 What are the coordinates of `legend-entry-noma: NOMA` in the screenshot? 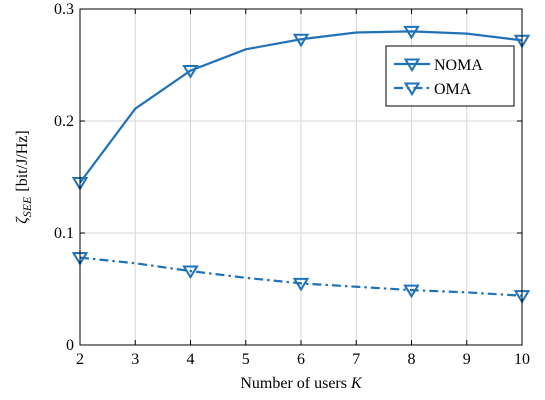 It's located at (438, 65).